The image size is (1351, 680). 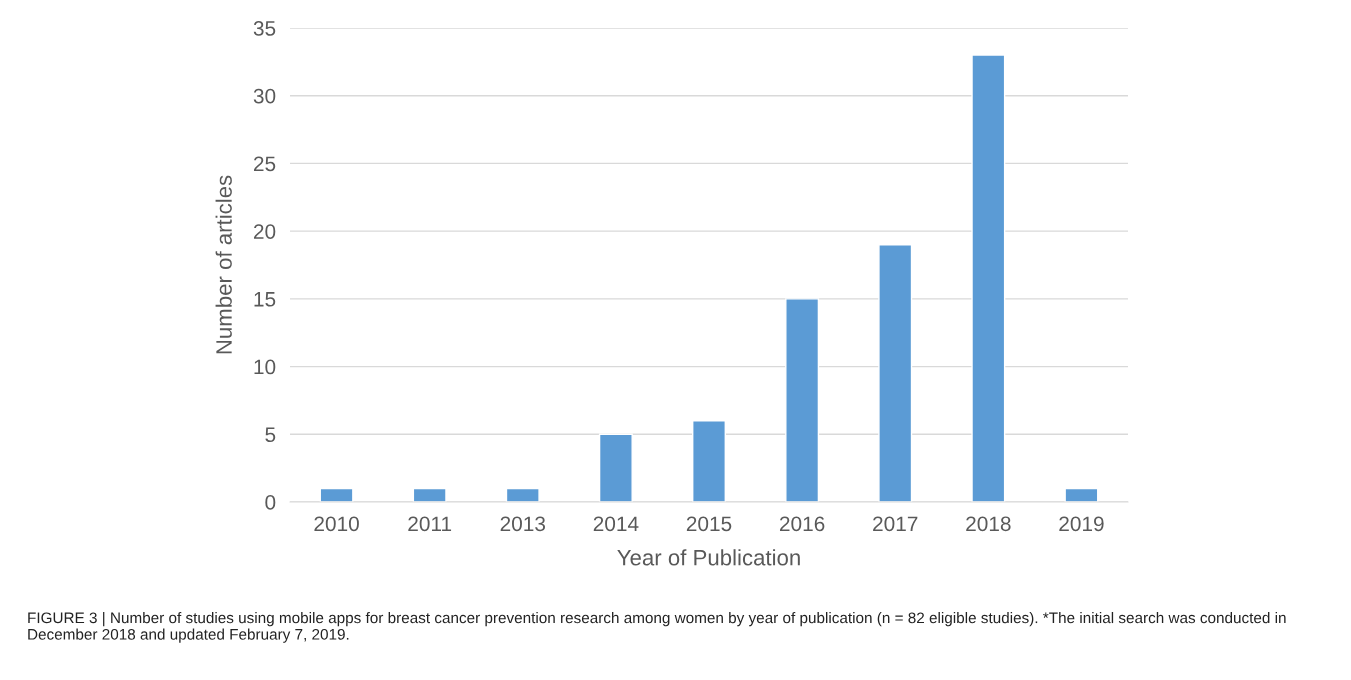 What do you see at coordinates (430, 524) in the screenshot?
I see `x-tick-label: 2011` at bounding box center [430, 524].